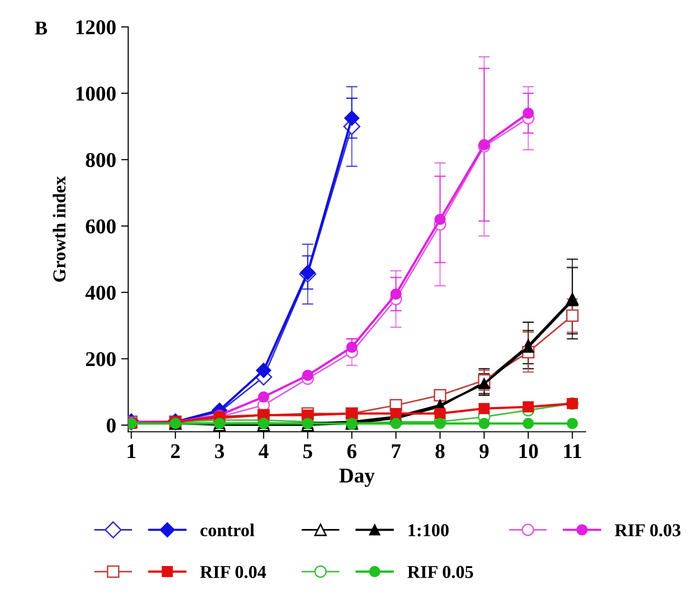  I want to click on y-tick-label: 200, so click(101, 359).